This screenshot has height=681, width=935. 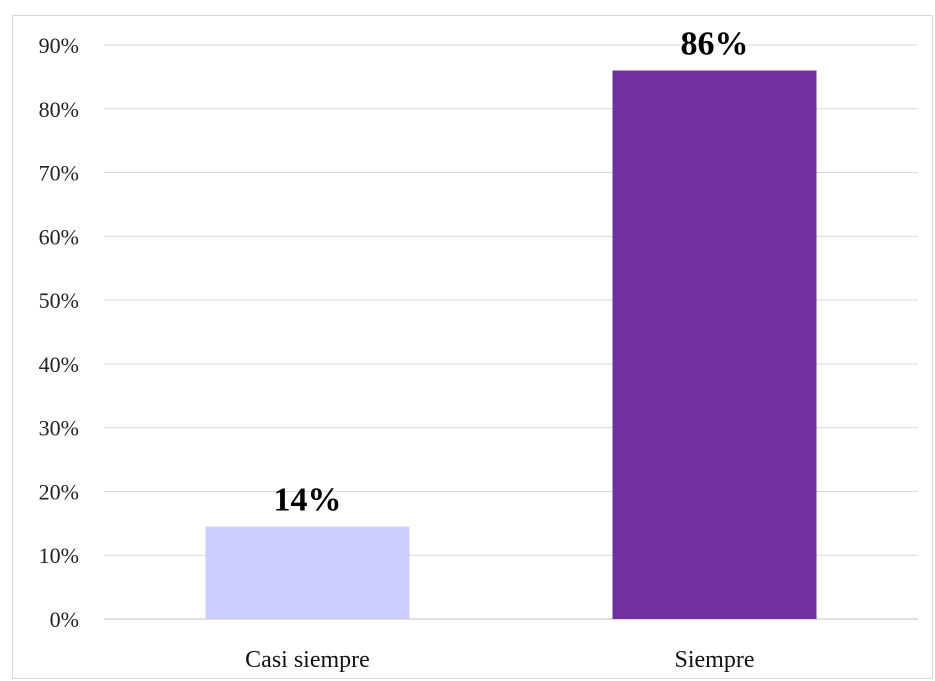 I want to click on category-label: Casi siempre, so click(x=307, y=660).